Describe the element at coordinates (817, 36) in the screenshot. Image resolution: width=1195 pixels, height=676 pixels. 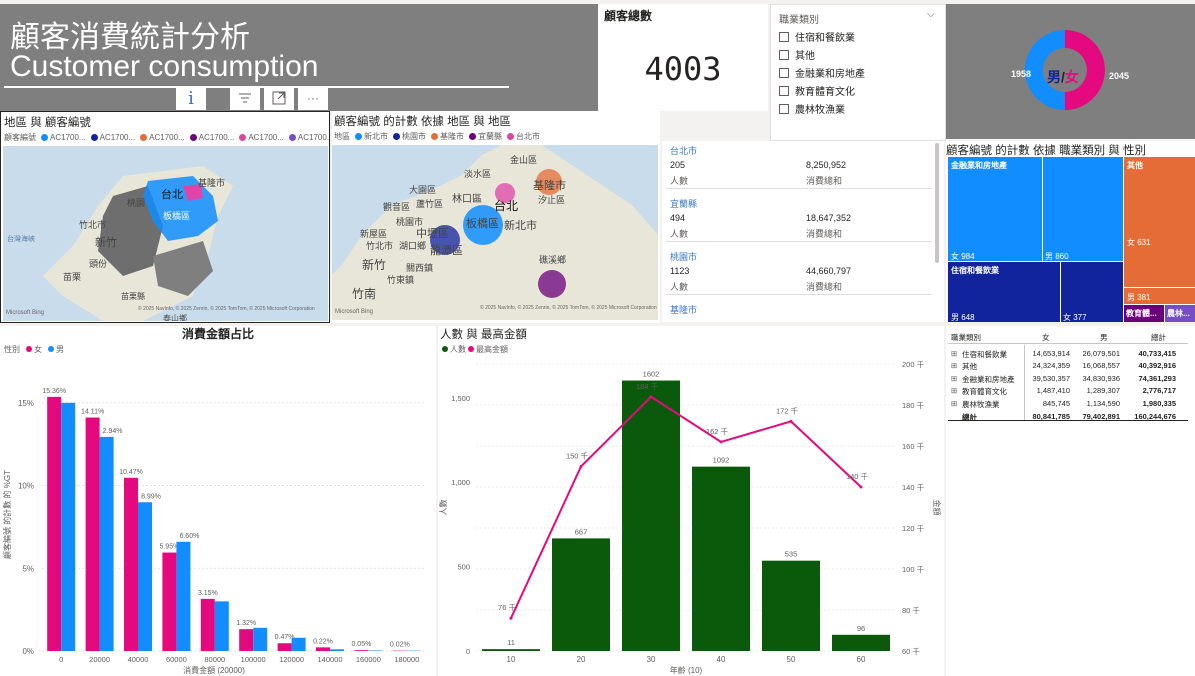
I see `slicer-option: 住宿和餐飲業` at that location.